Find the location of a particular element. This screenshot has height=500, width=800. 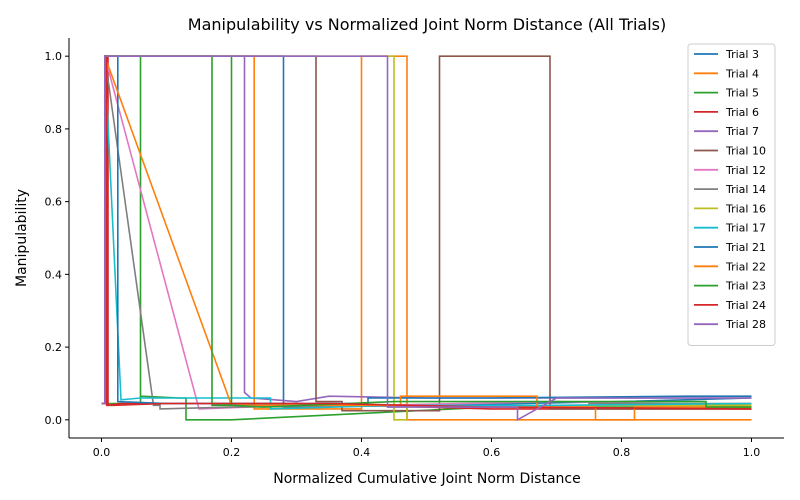

legend-label: Trial 14 is located at coordinates (745, 189).